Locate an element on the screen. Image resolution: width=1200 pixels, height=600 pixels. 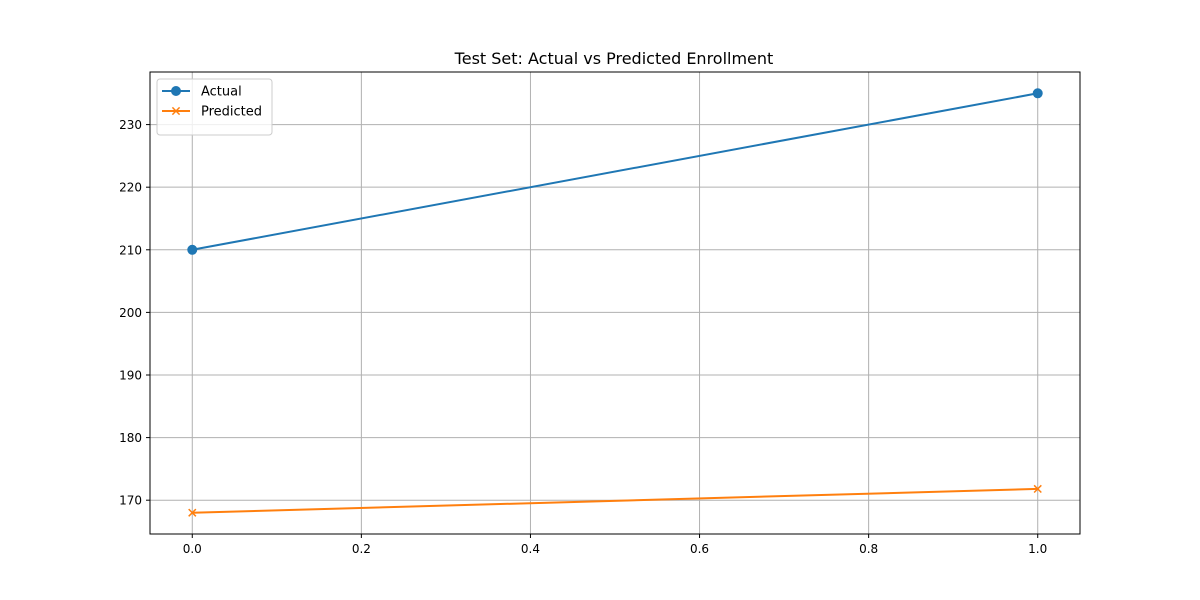
legend-marker-stroke is located at coordinates (176, 111).